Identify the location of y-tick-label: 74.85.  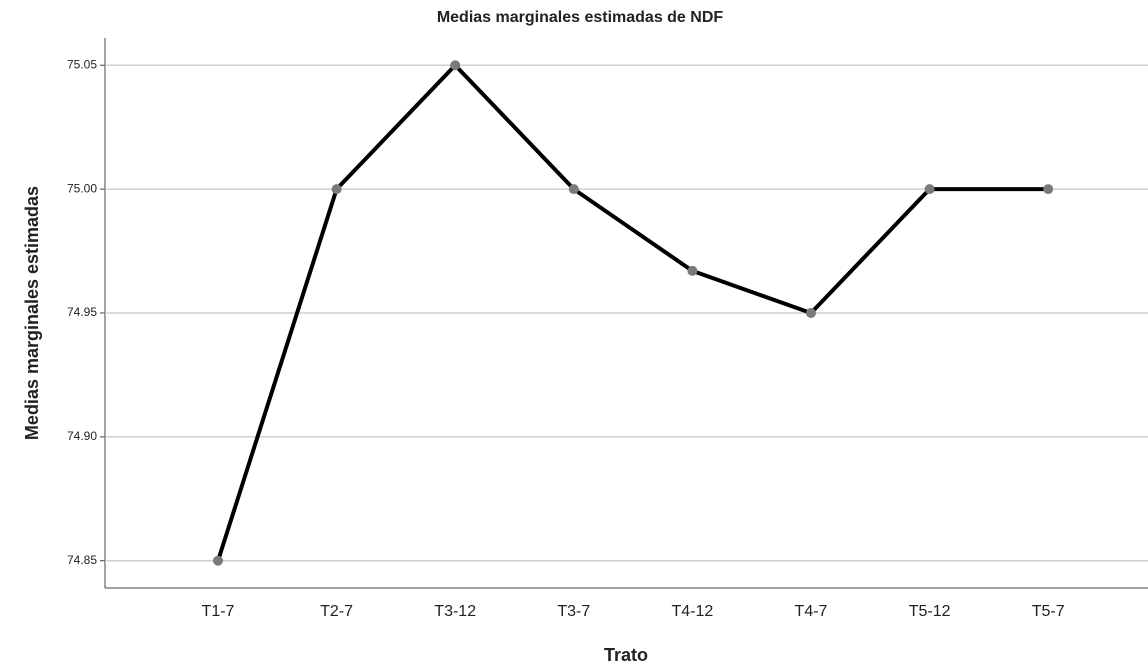
(82, 560).